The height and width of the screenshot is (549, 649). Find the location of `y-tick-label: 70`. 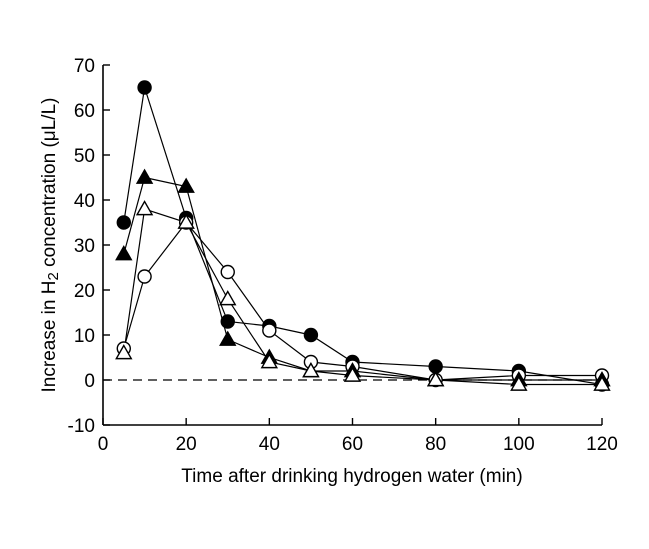

y-tick-label: 70 is located at coordinates (84, 66).